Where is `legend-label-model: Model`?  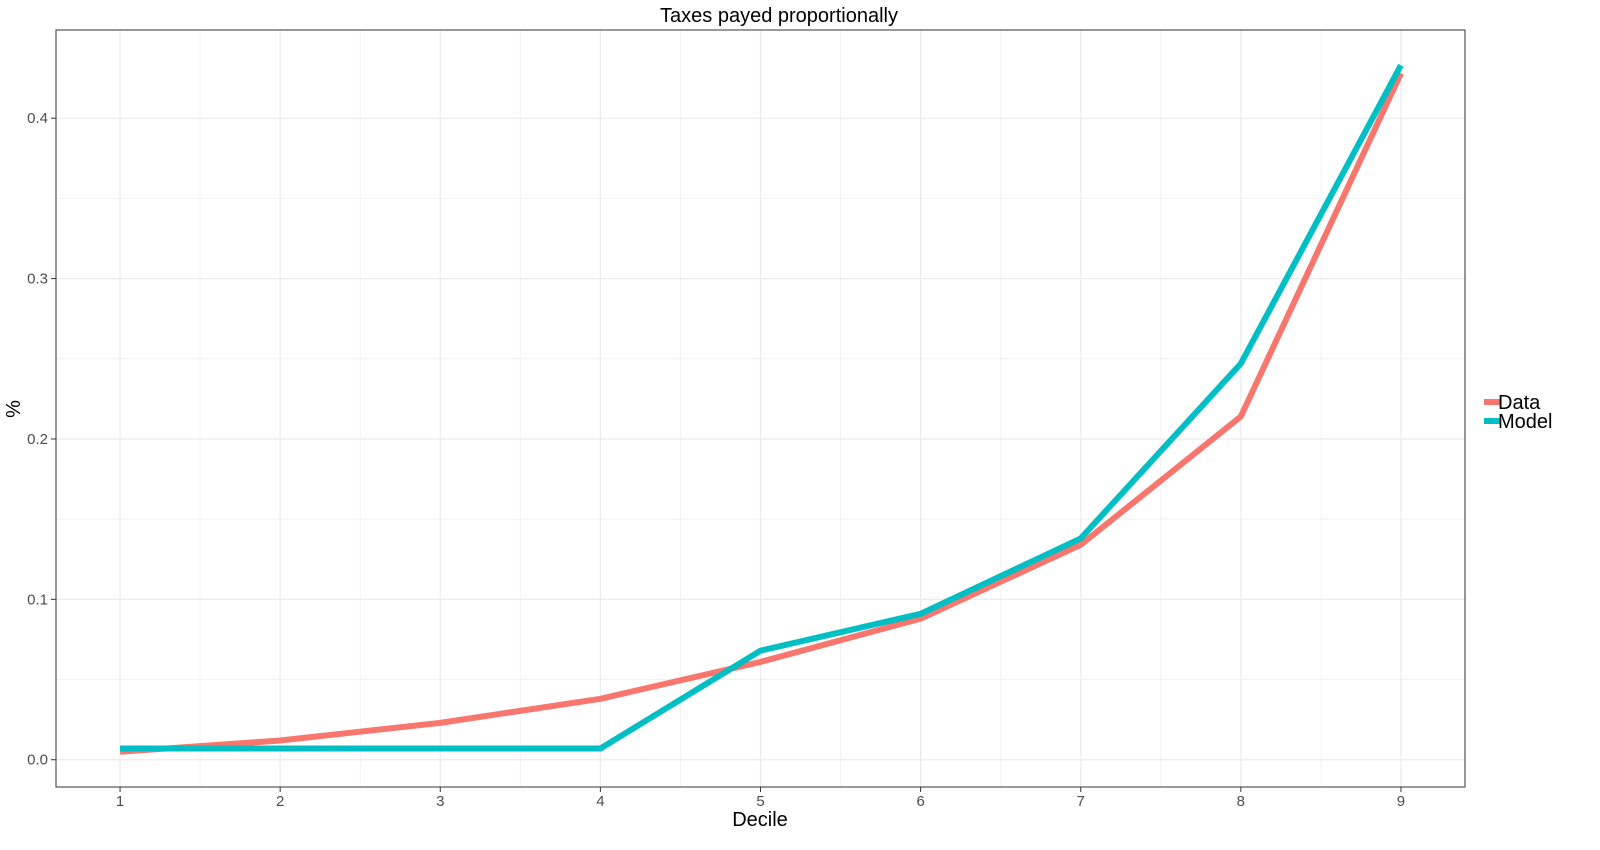
legend-label-model: Model is located at coordinates (1525, 422).